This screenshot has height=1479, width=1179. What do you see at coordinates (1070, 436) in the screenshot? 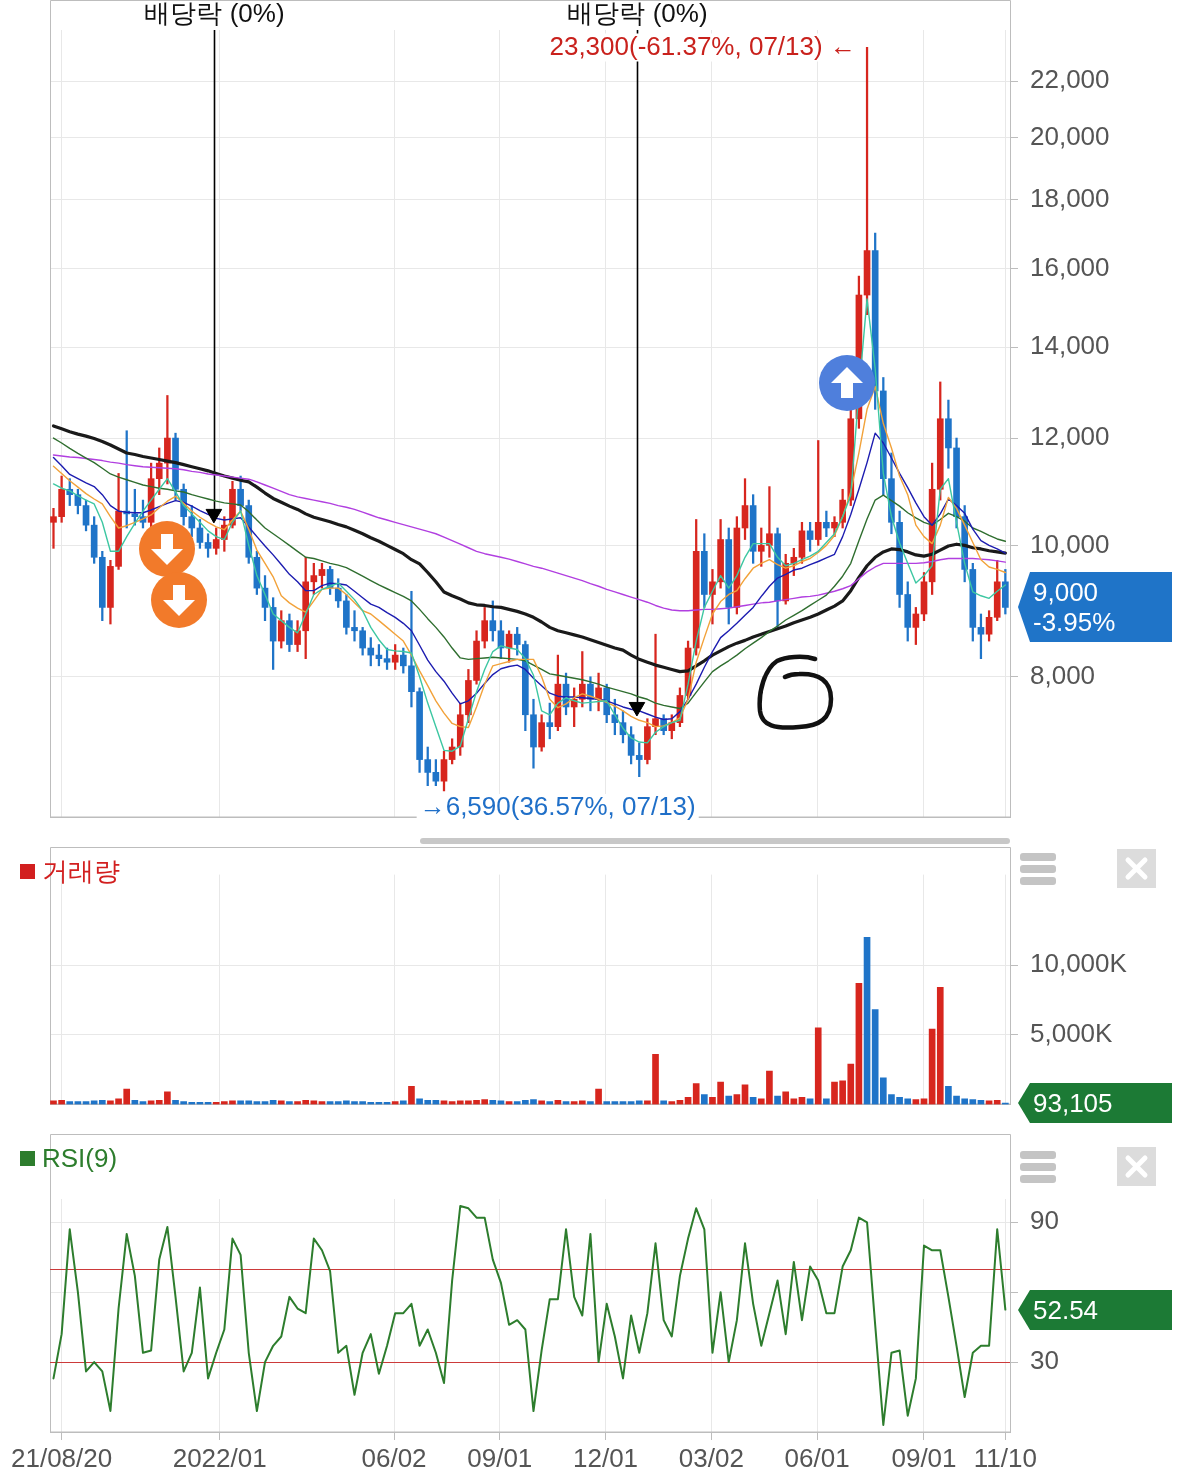
I see `y-tick-label: 12,000` at bounding box center [1070, 436].